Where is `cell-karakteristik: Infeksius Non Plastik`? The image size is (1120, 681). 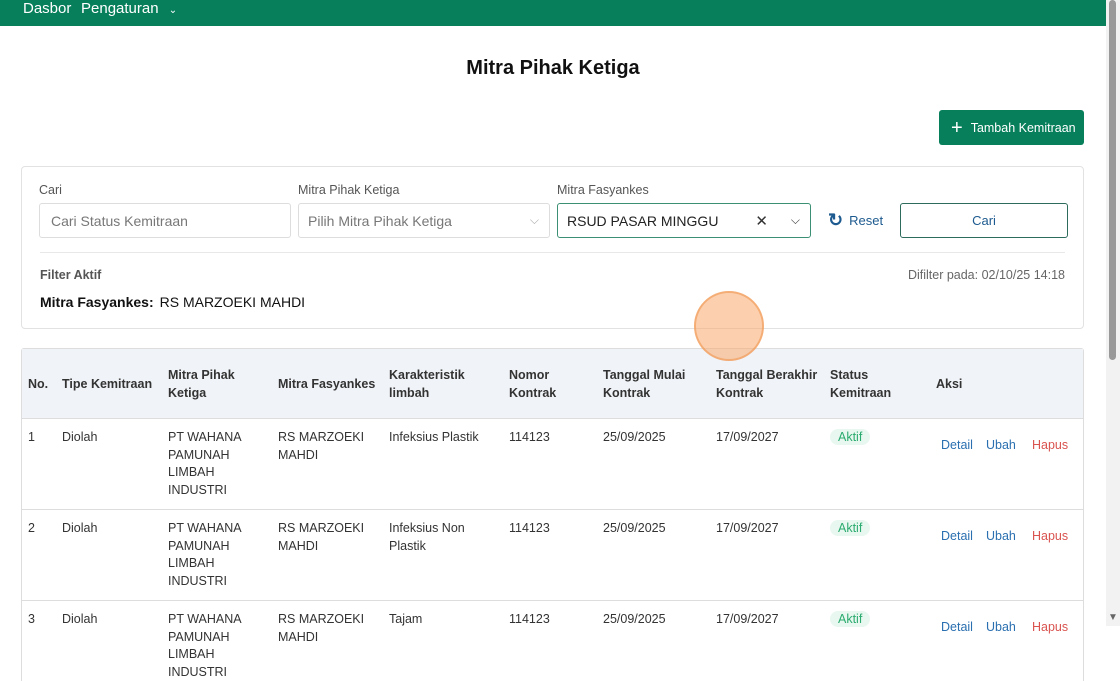
cell-karakteristik: Infeksius Non Plastik is located at coordinates (427, 537).